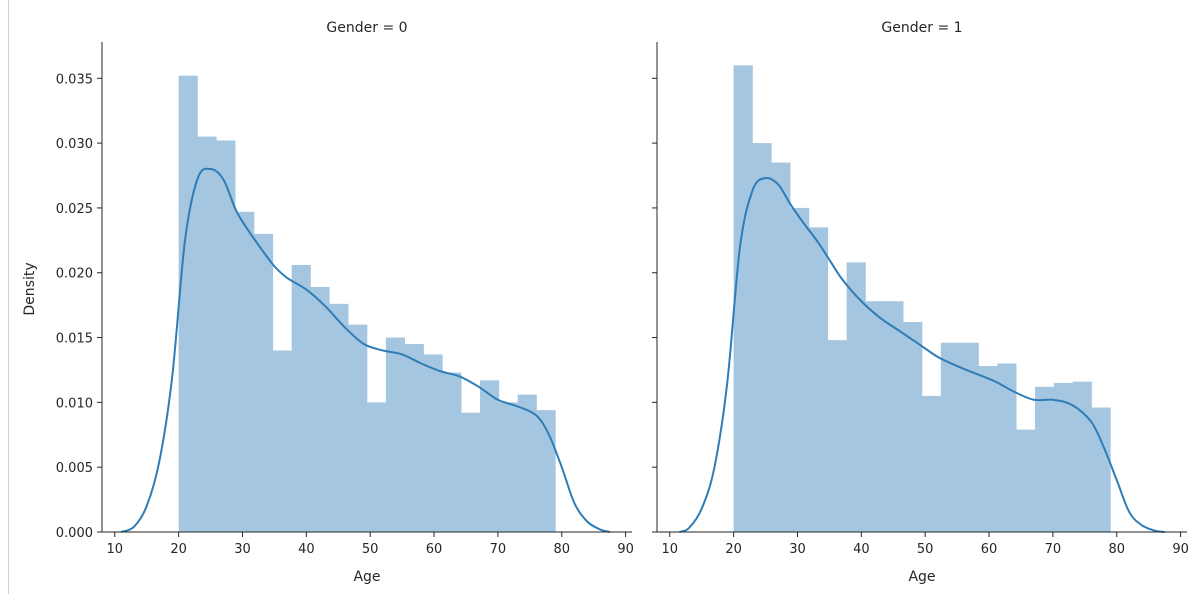 The height and width of the screenshot is (594, 1188). Describe the element at coordinates (74, 79) in the screenshot. I see `y-tick-label: 0.035` at that location.